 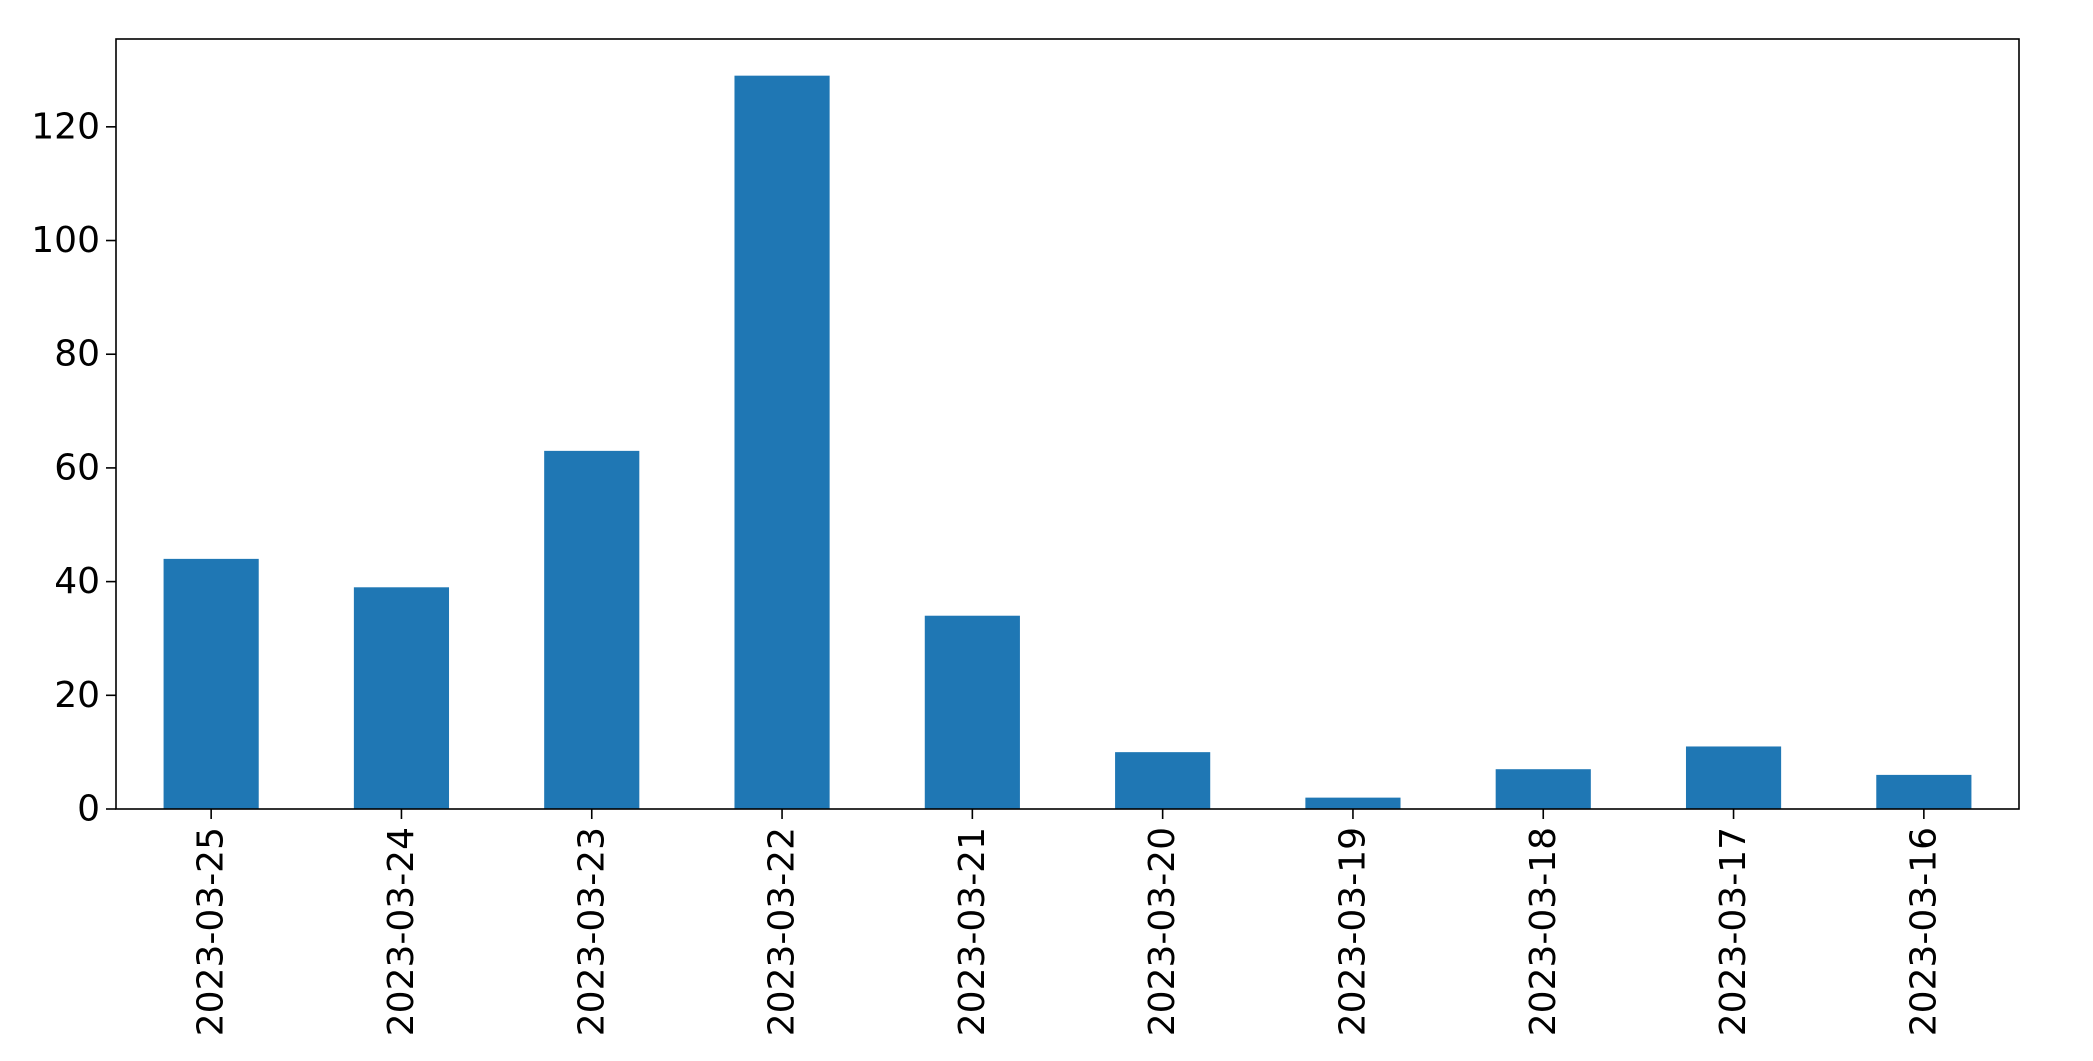 What do you see at coordinates (65, 240) in the screenshot?
I see `y-tick-label: 100` at bounding box center [65, 240].